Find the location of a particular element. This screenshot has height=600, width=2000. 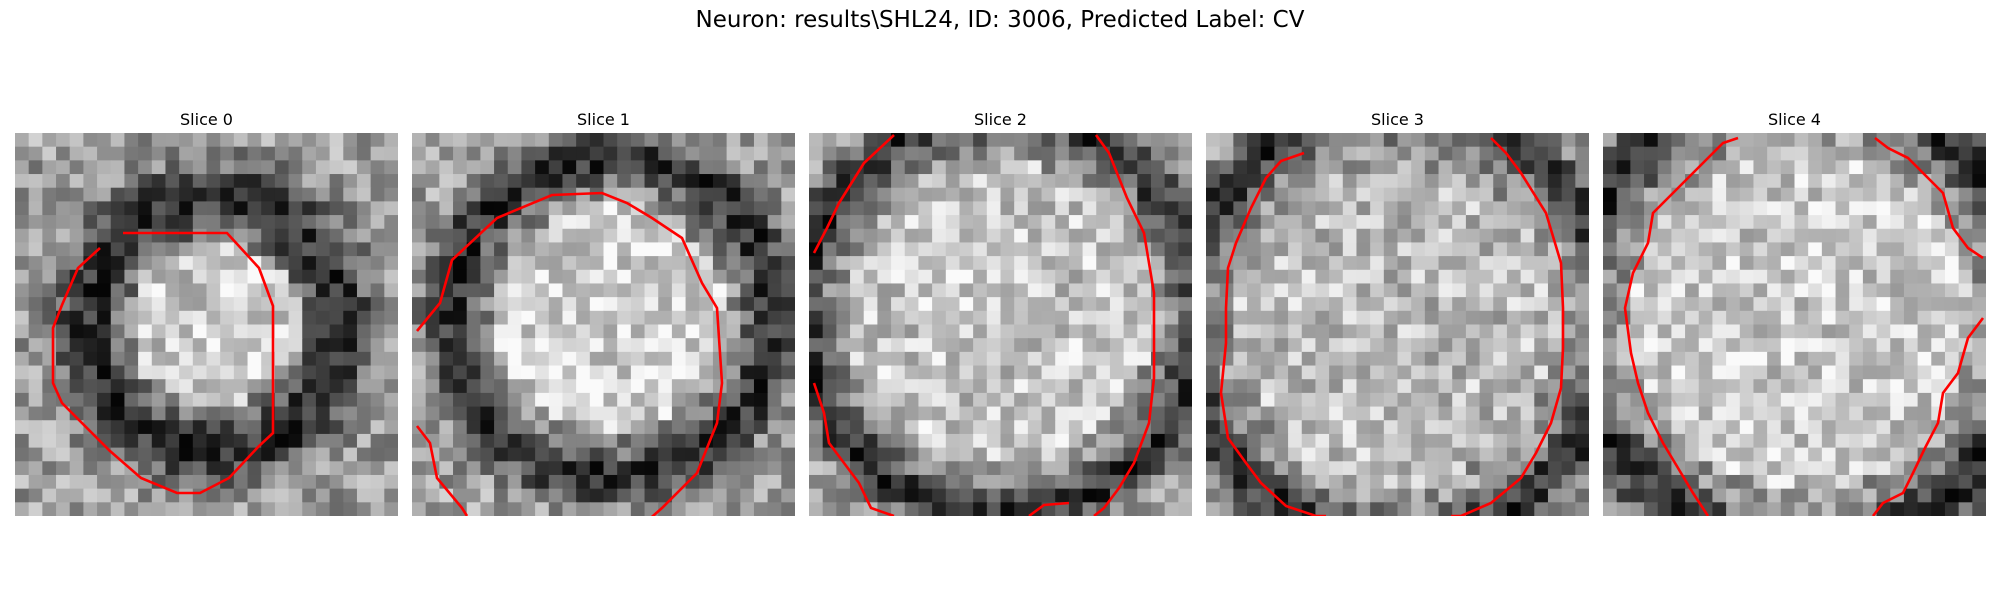

slice-panel-3: Slice 3 is located at coordinates (1397, 311).